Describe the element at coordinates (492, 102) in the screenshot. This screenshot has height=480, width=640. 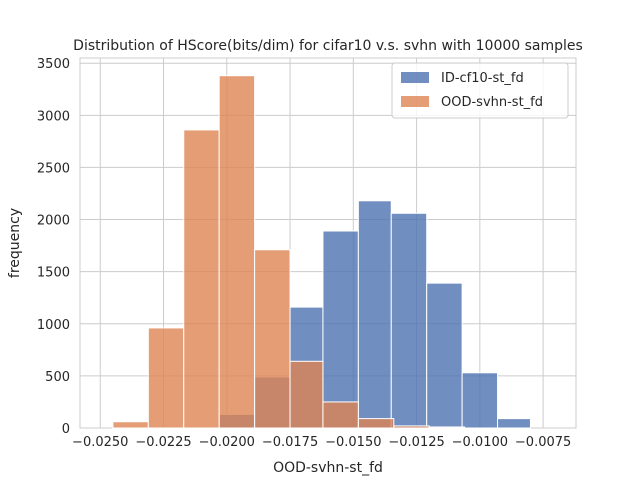
I see `legend-label-ood: OOD-svhn-st_fd` at that location.